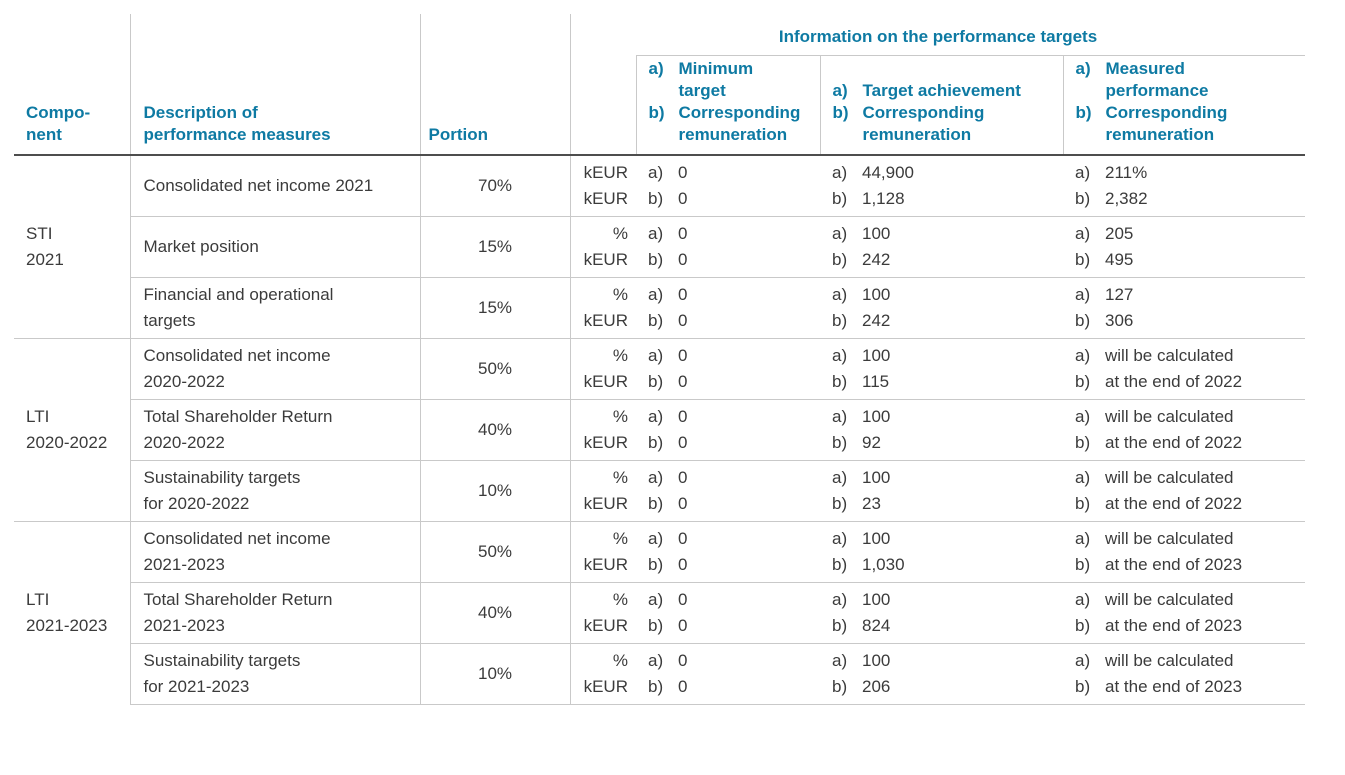 This screenshot has width=1345, height=775. What do you see at coordinates (1157, 79) in the screenshot?
I see `header-measured-performance-a: Measured performance` at bounding box center [1157, 79].